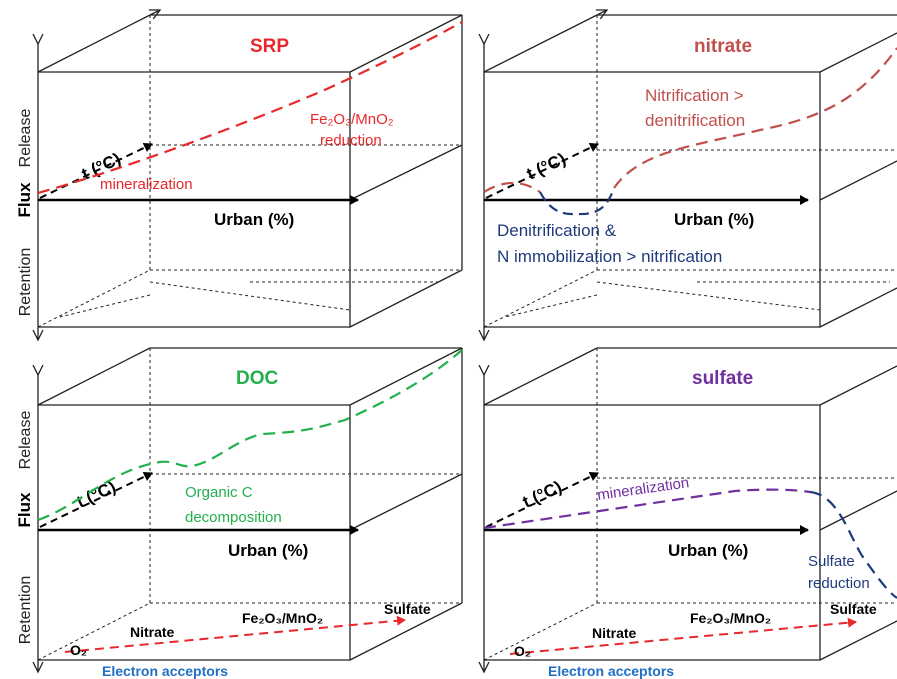  Describe the element at coordinates (146, 184) in the screenshot. I see `note-mineralization: mineralization` at that location.